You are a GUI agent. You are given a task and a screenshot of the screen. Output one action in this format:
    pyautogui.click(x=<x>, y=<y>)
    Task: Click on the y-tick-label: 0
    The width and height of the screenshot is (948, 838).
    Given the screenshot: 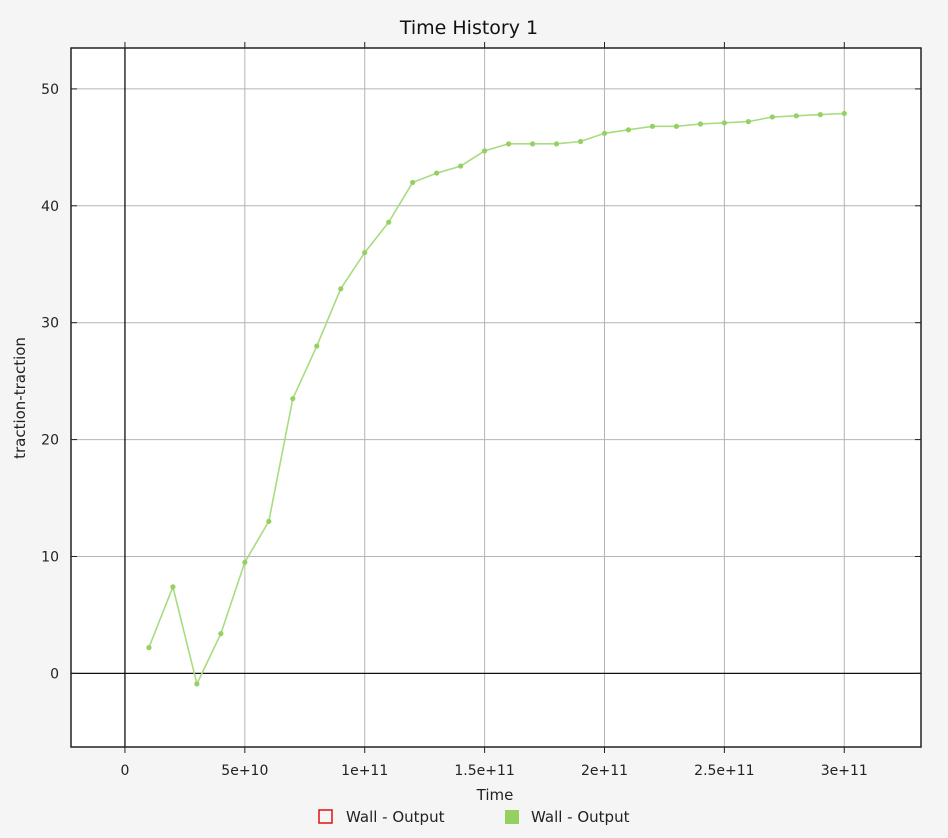 What is the action you would take?
    pyautogui.click(x=54, y=674)
    